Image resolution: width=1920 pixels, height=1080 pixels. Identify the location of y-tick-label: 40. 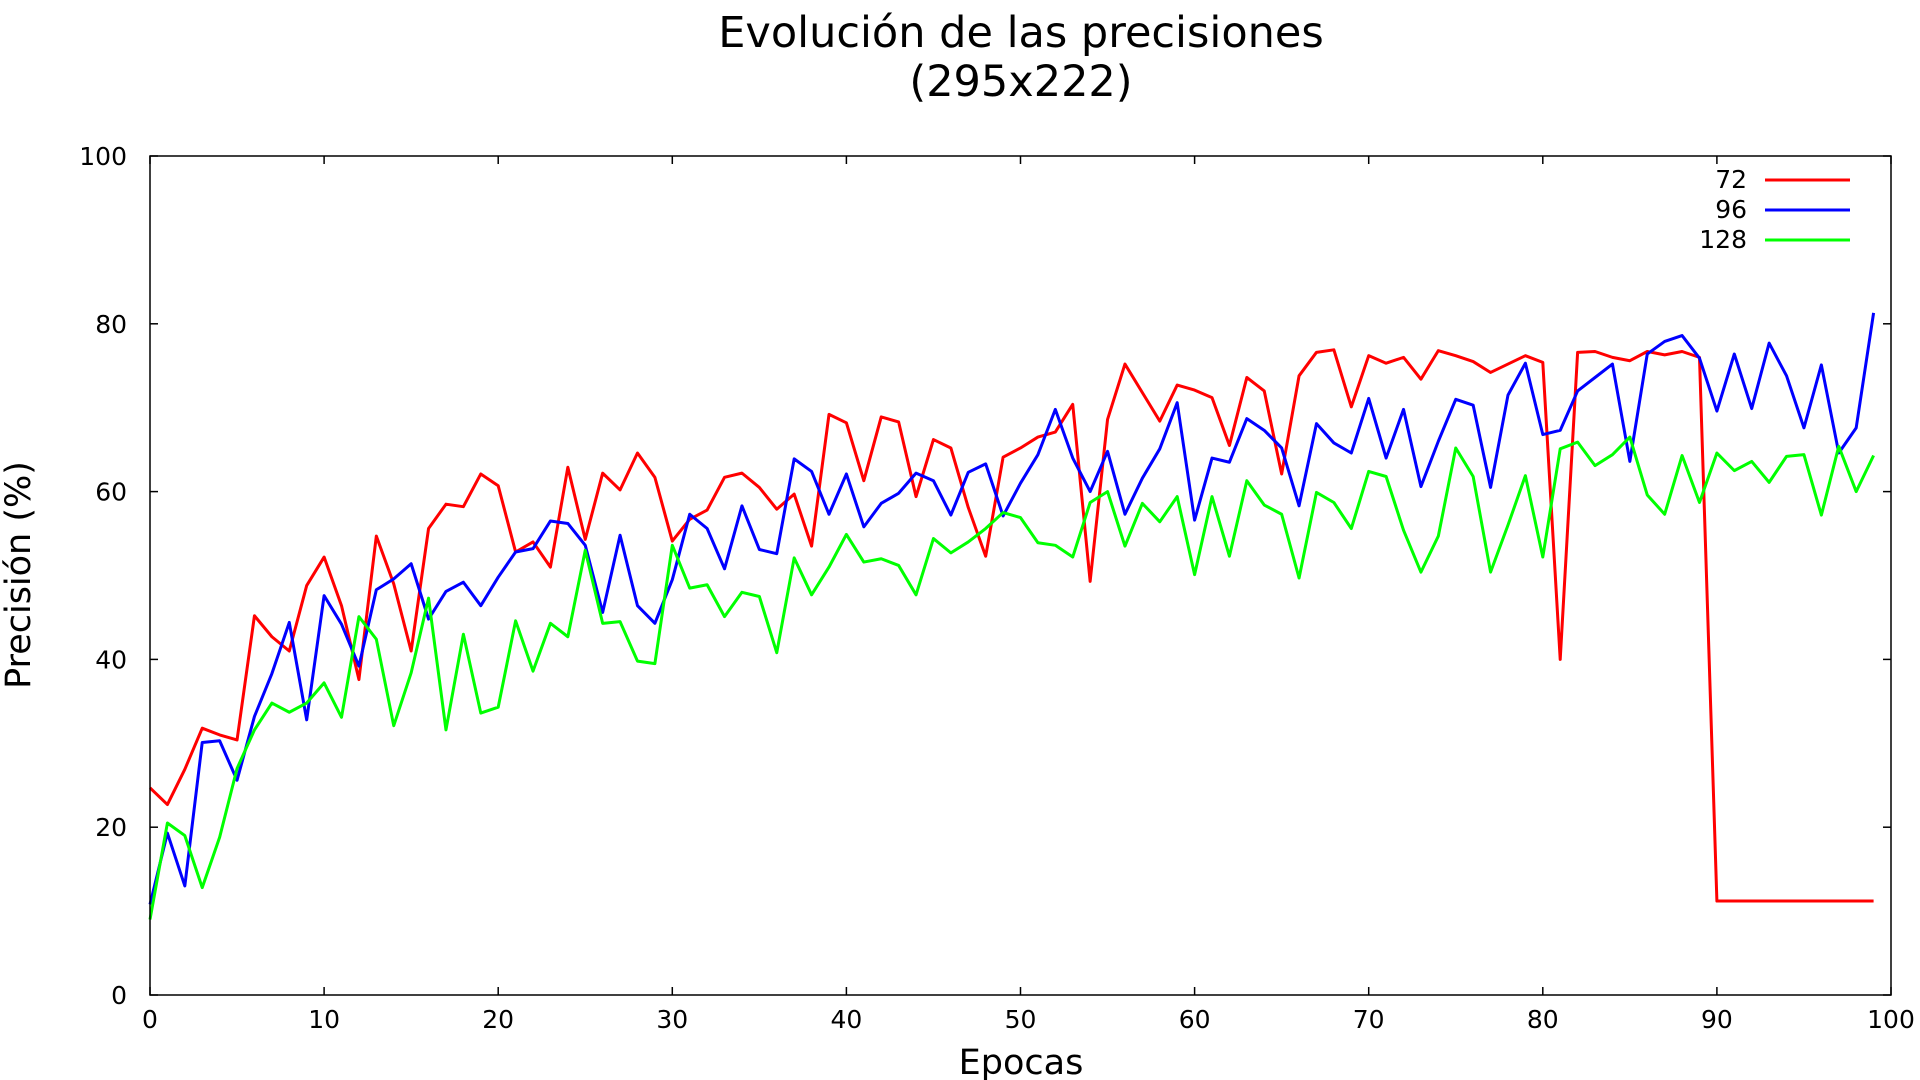
(111, 659).